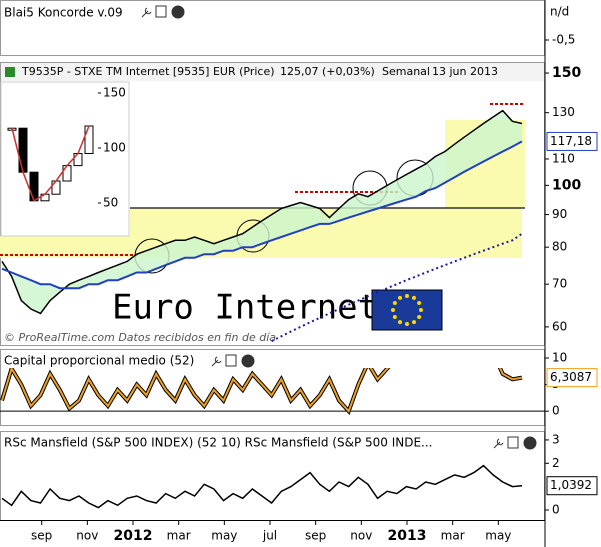 Image resolution: width=601 pixels, height=547 pixels. Describe the element at coordinates (99, 361) in the screenshot. I see `panel-title: Capital proporcional medio (52)` at that location.